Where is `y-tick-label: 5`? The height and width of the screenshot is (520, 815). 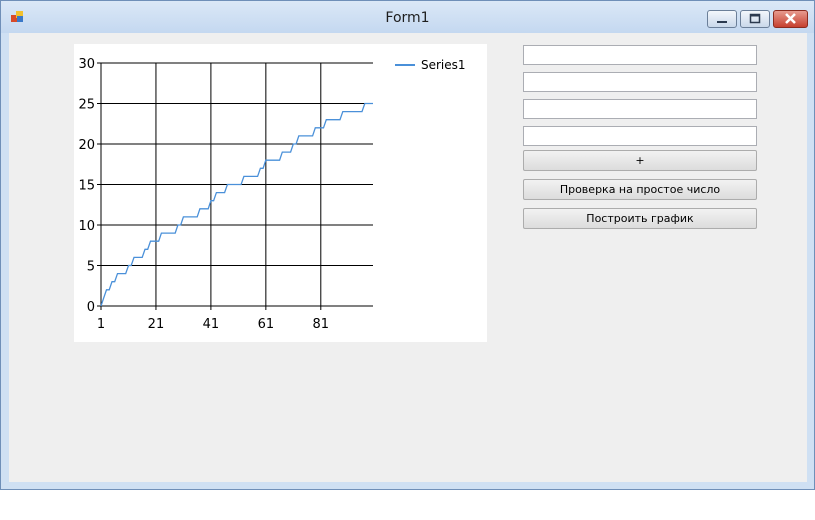
y-tick-label: 5 is located at coordinates (91, 267).